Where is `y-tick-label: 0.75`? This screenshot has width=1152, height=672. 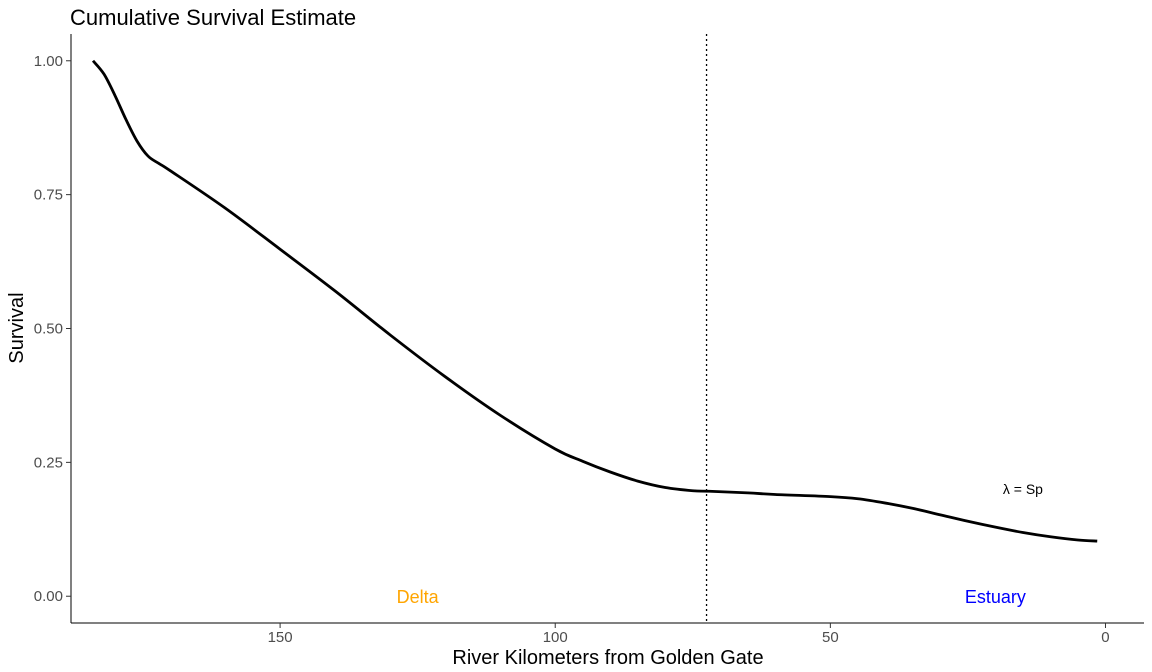
y-tick-label: 0.75 is located at coordinates (48, 195).